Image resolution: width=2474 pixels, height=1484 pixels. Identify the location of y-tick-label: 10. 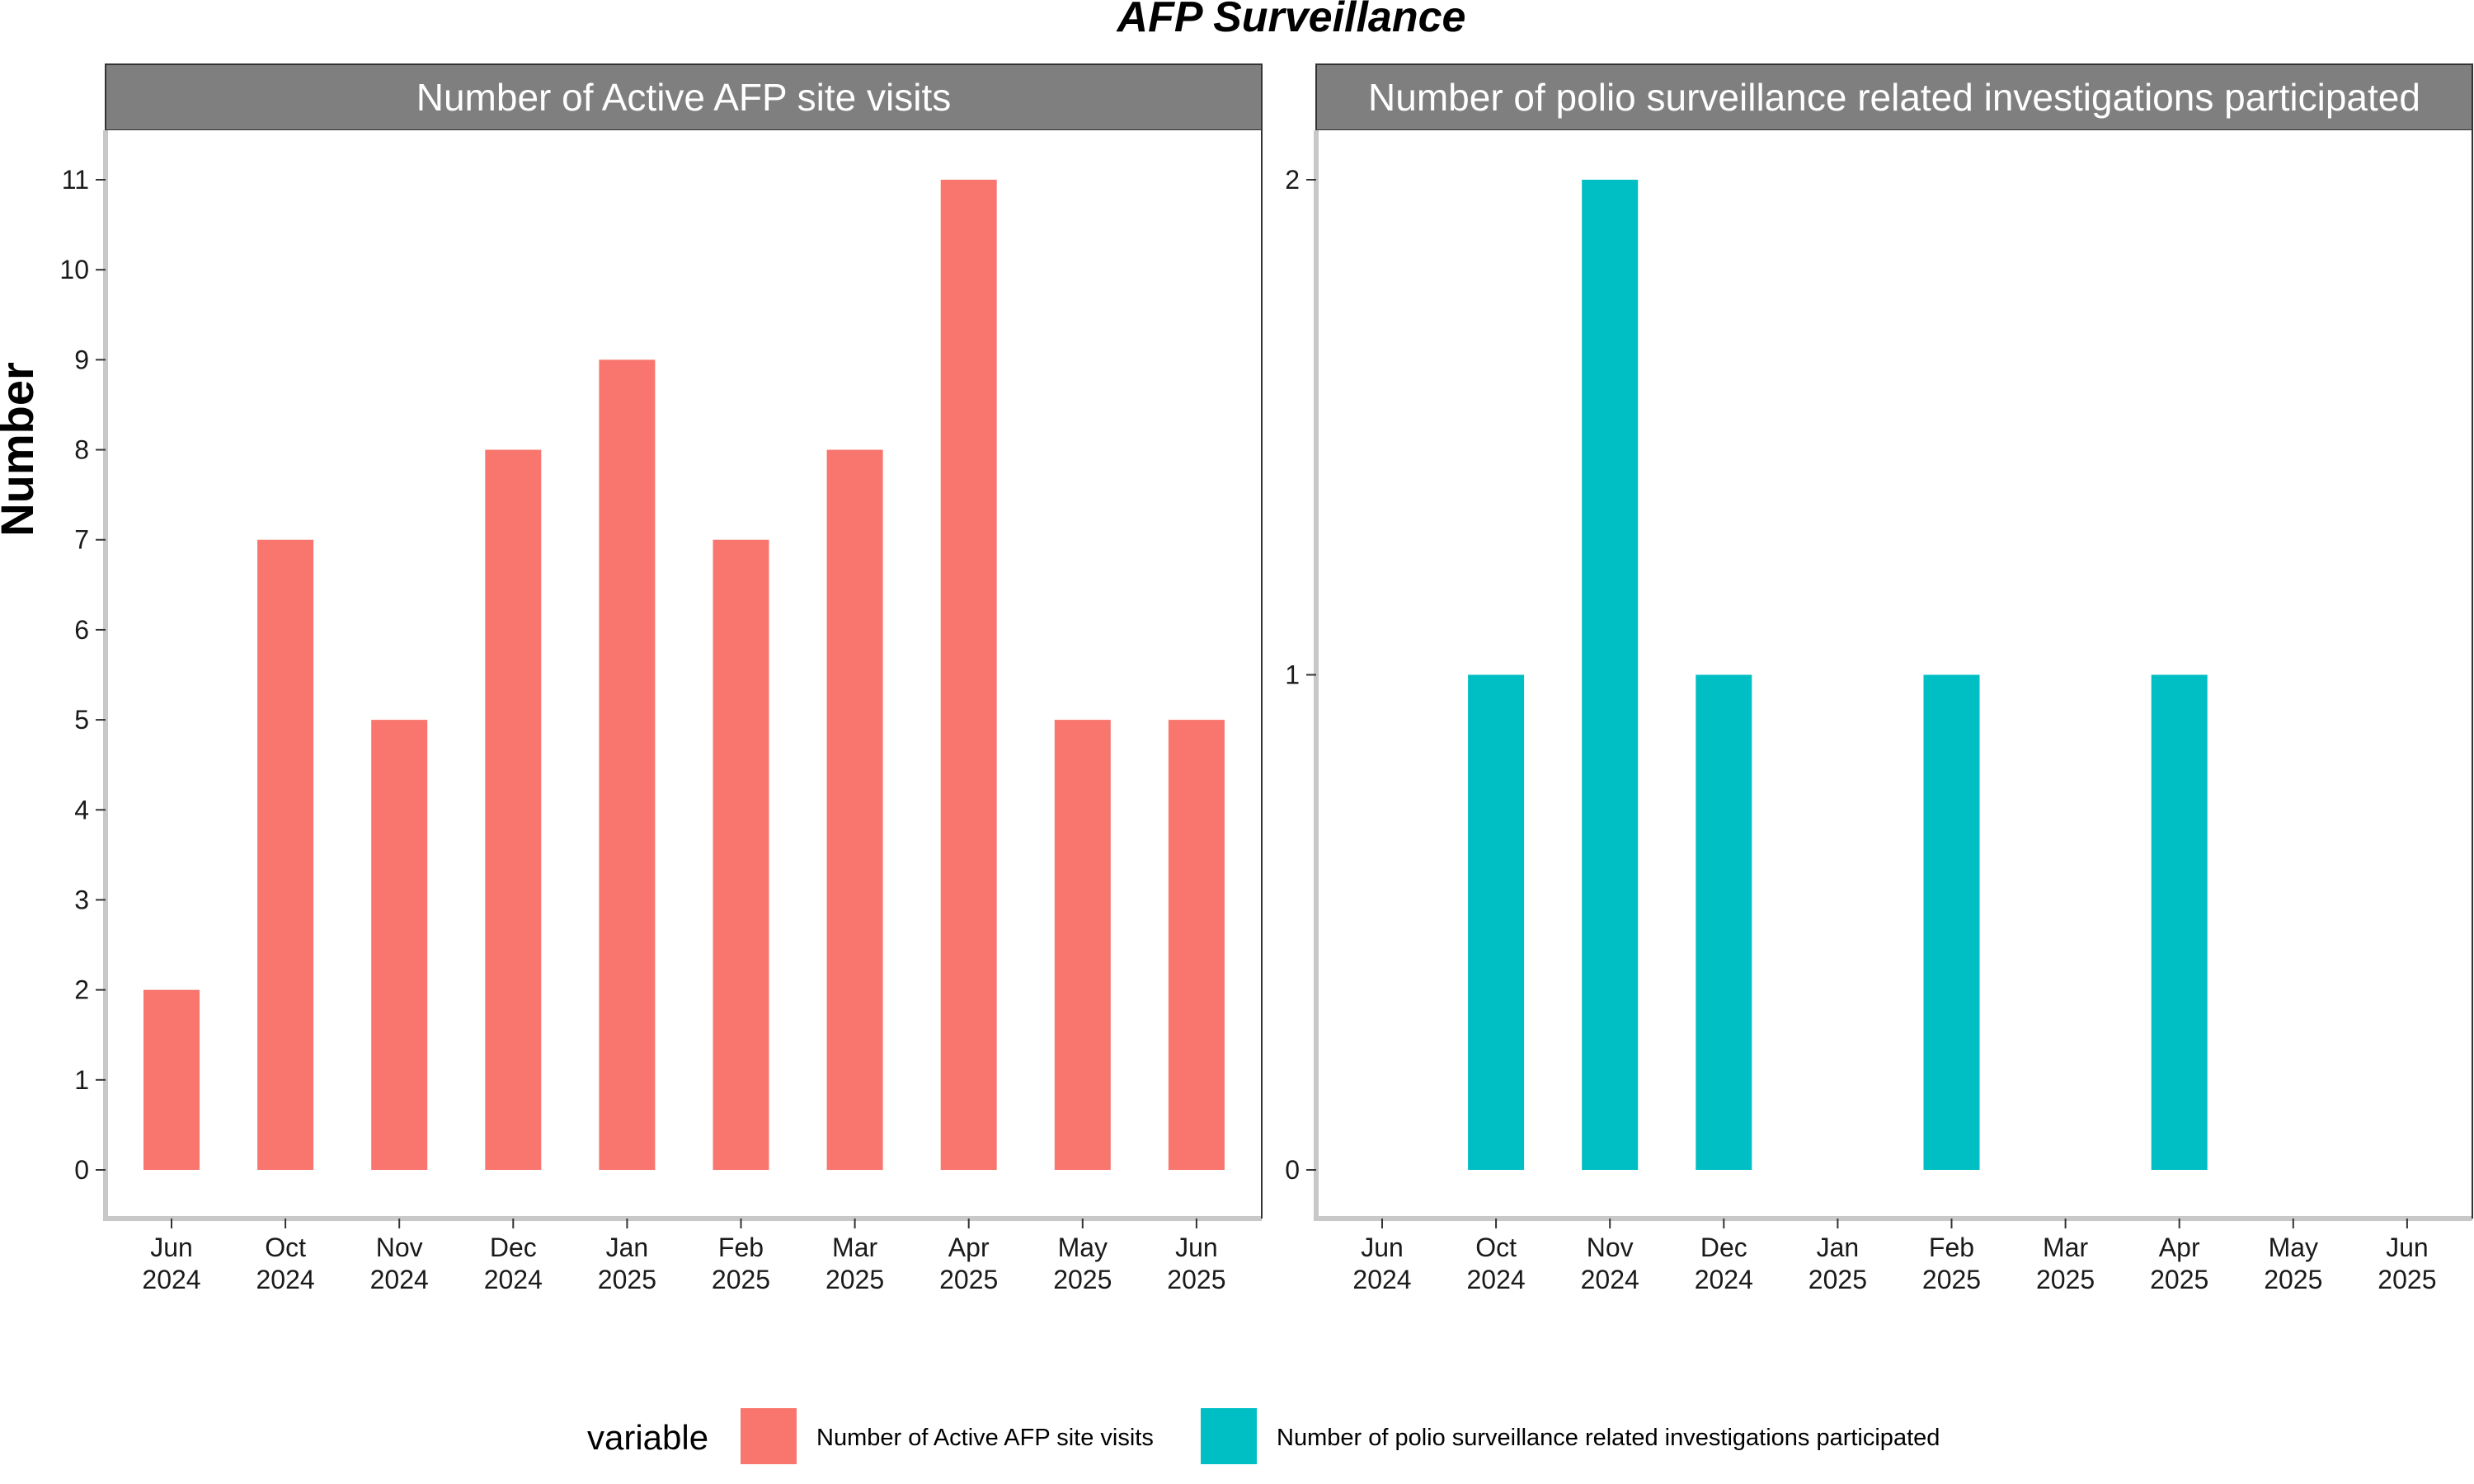
(74, 269).